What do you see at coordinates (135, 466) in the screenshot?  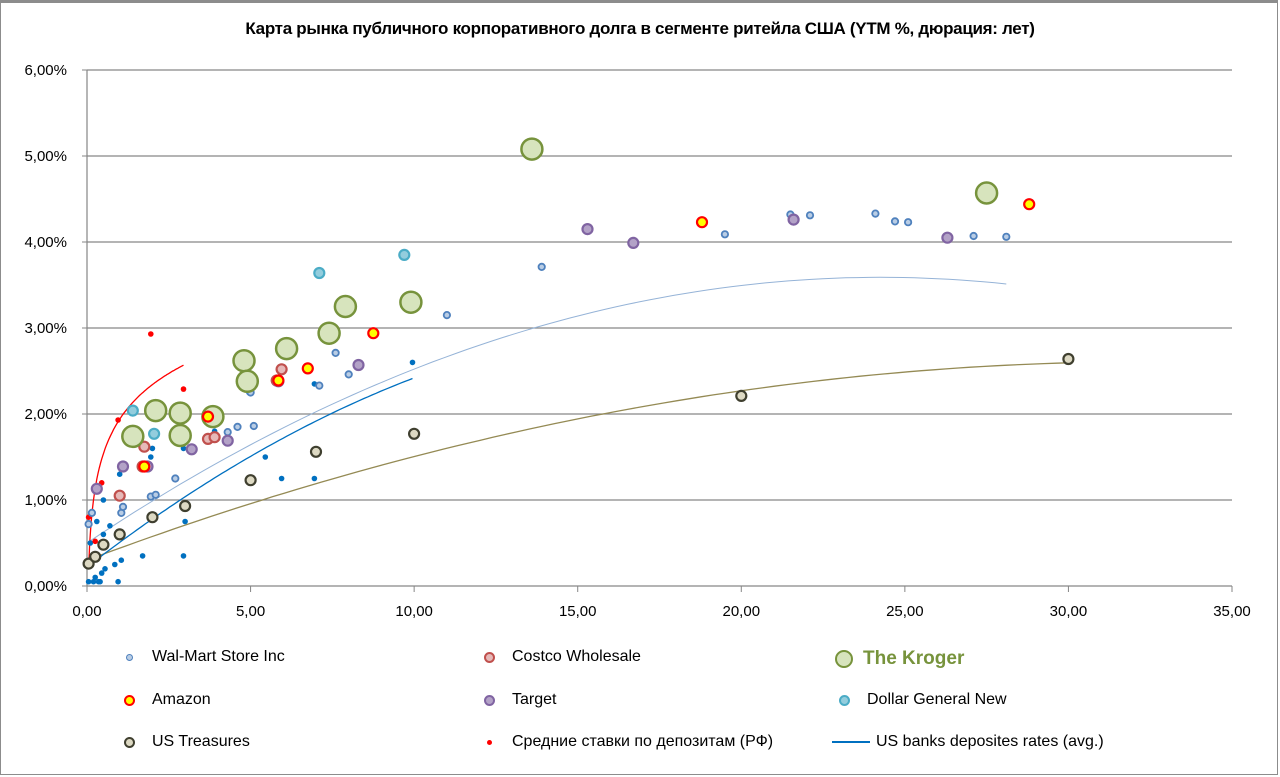 I see `trendline-rf_deposits` at bounding box center [135, 466].